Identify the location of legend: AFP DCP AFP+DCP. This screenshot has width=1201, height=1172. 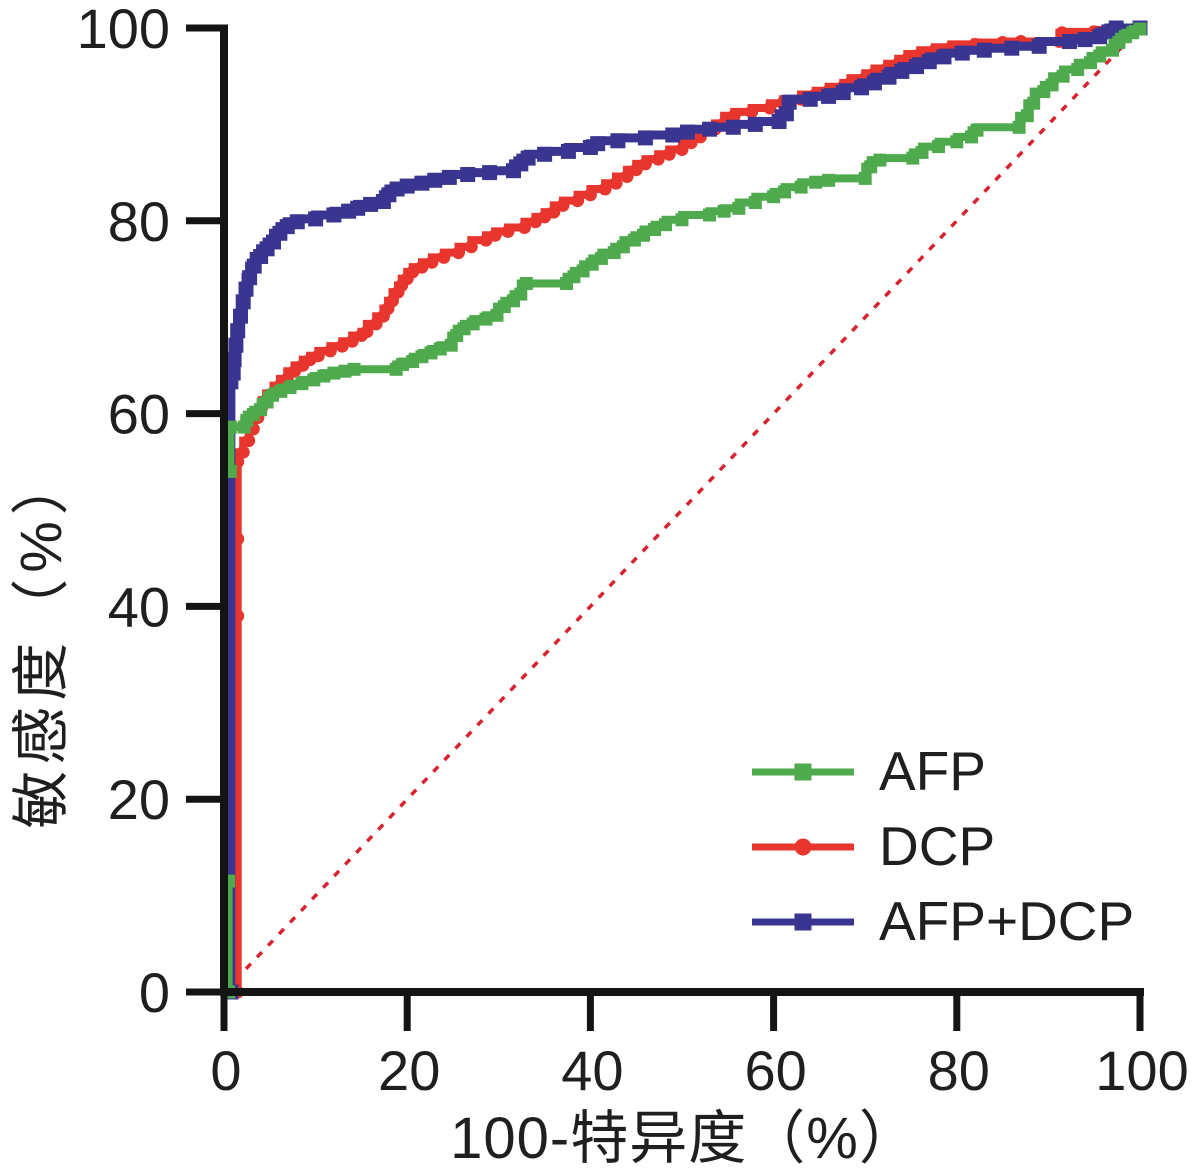
(943, 846).